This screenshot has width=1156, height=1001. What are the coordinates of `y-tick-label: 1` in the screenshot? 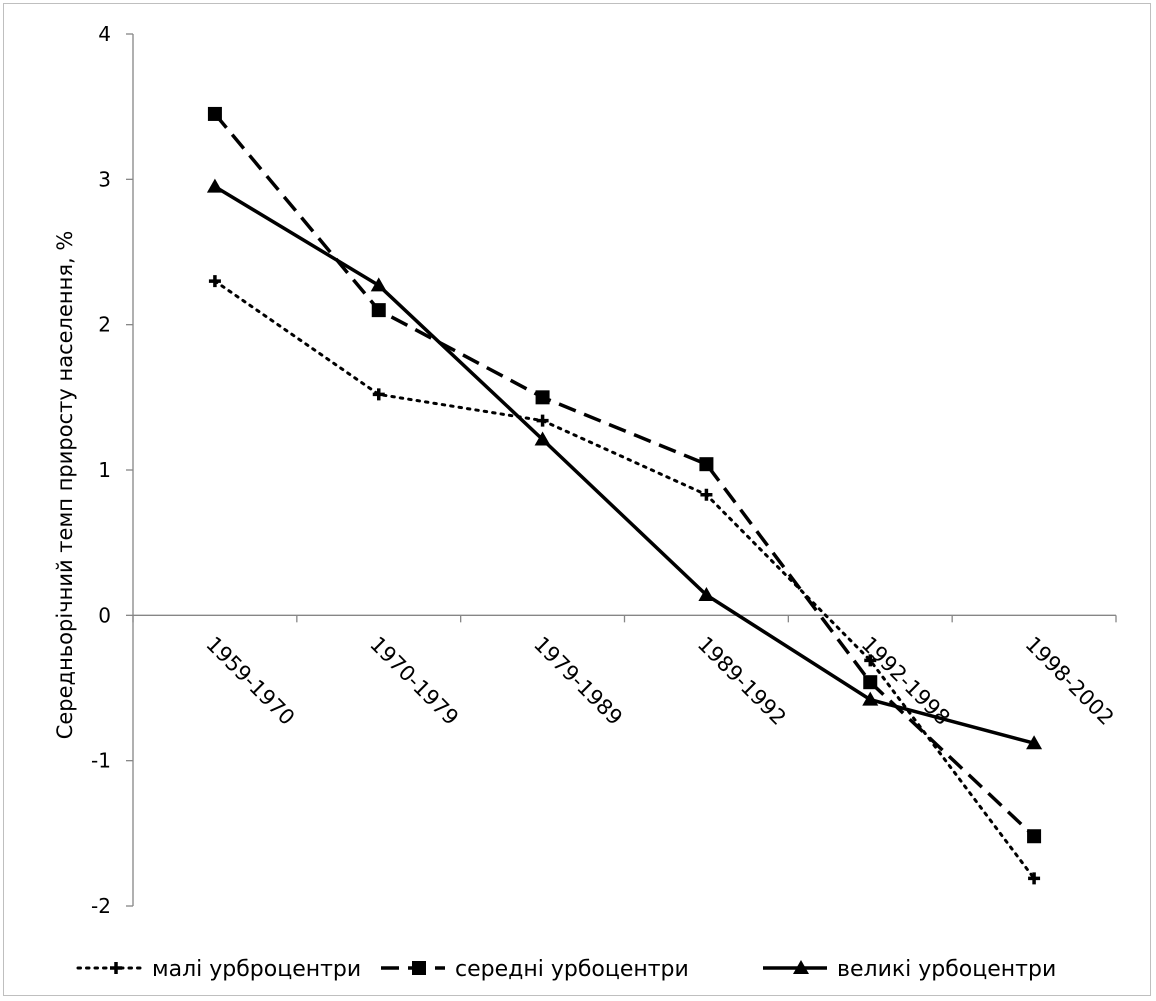 It's located at (104, 470).